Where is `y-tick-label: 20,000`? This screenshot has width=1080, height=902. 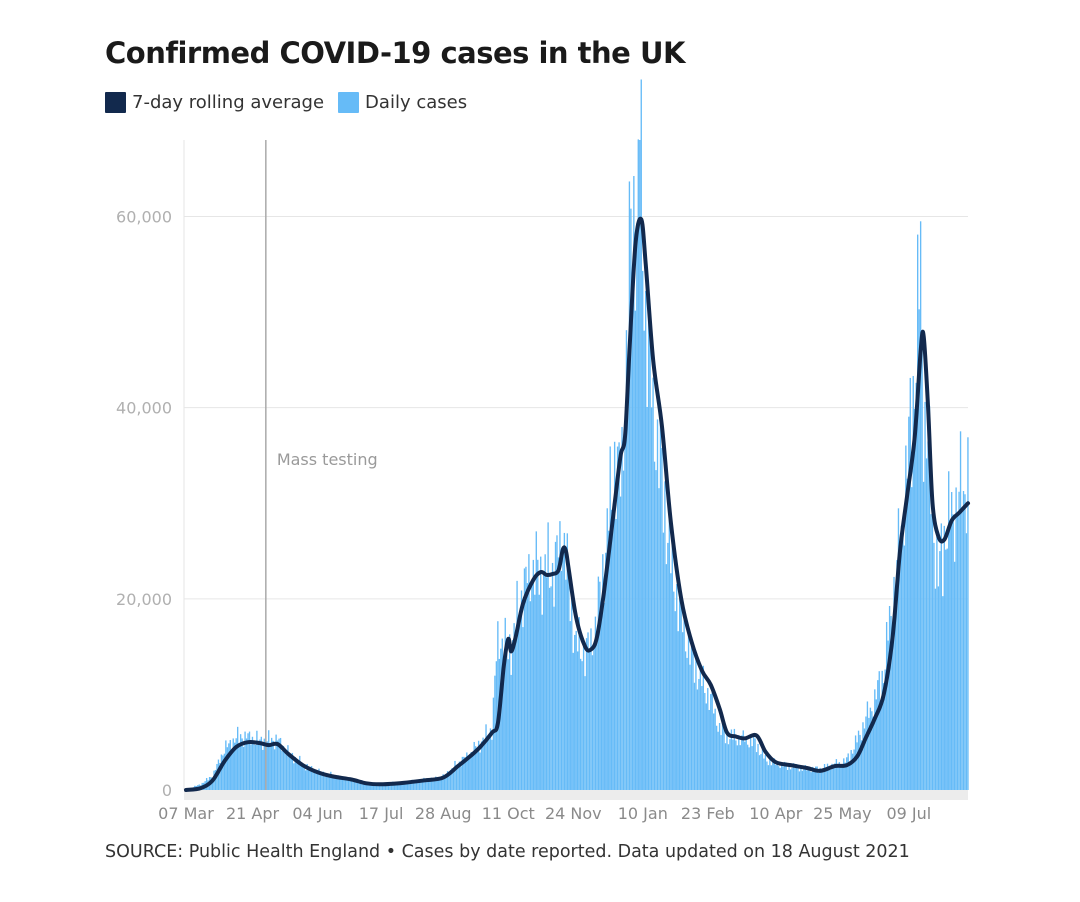
y-tick-label: 20,000 is located at coordinates (144, 599).